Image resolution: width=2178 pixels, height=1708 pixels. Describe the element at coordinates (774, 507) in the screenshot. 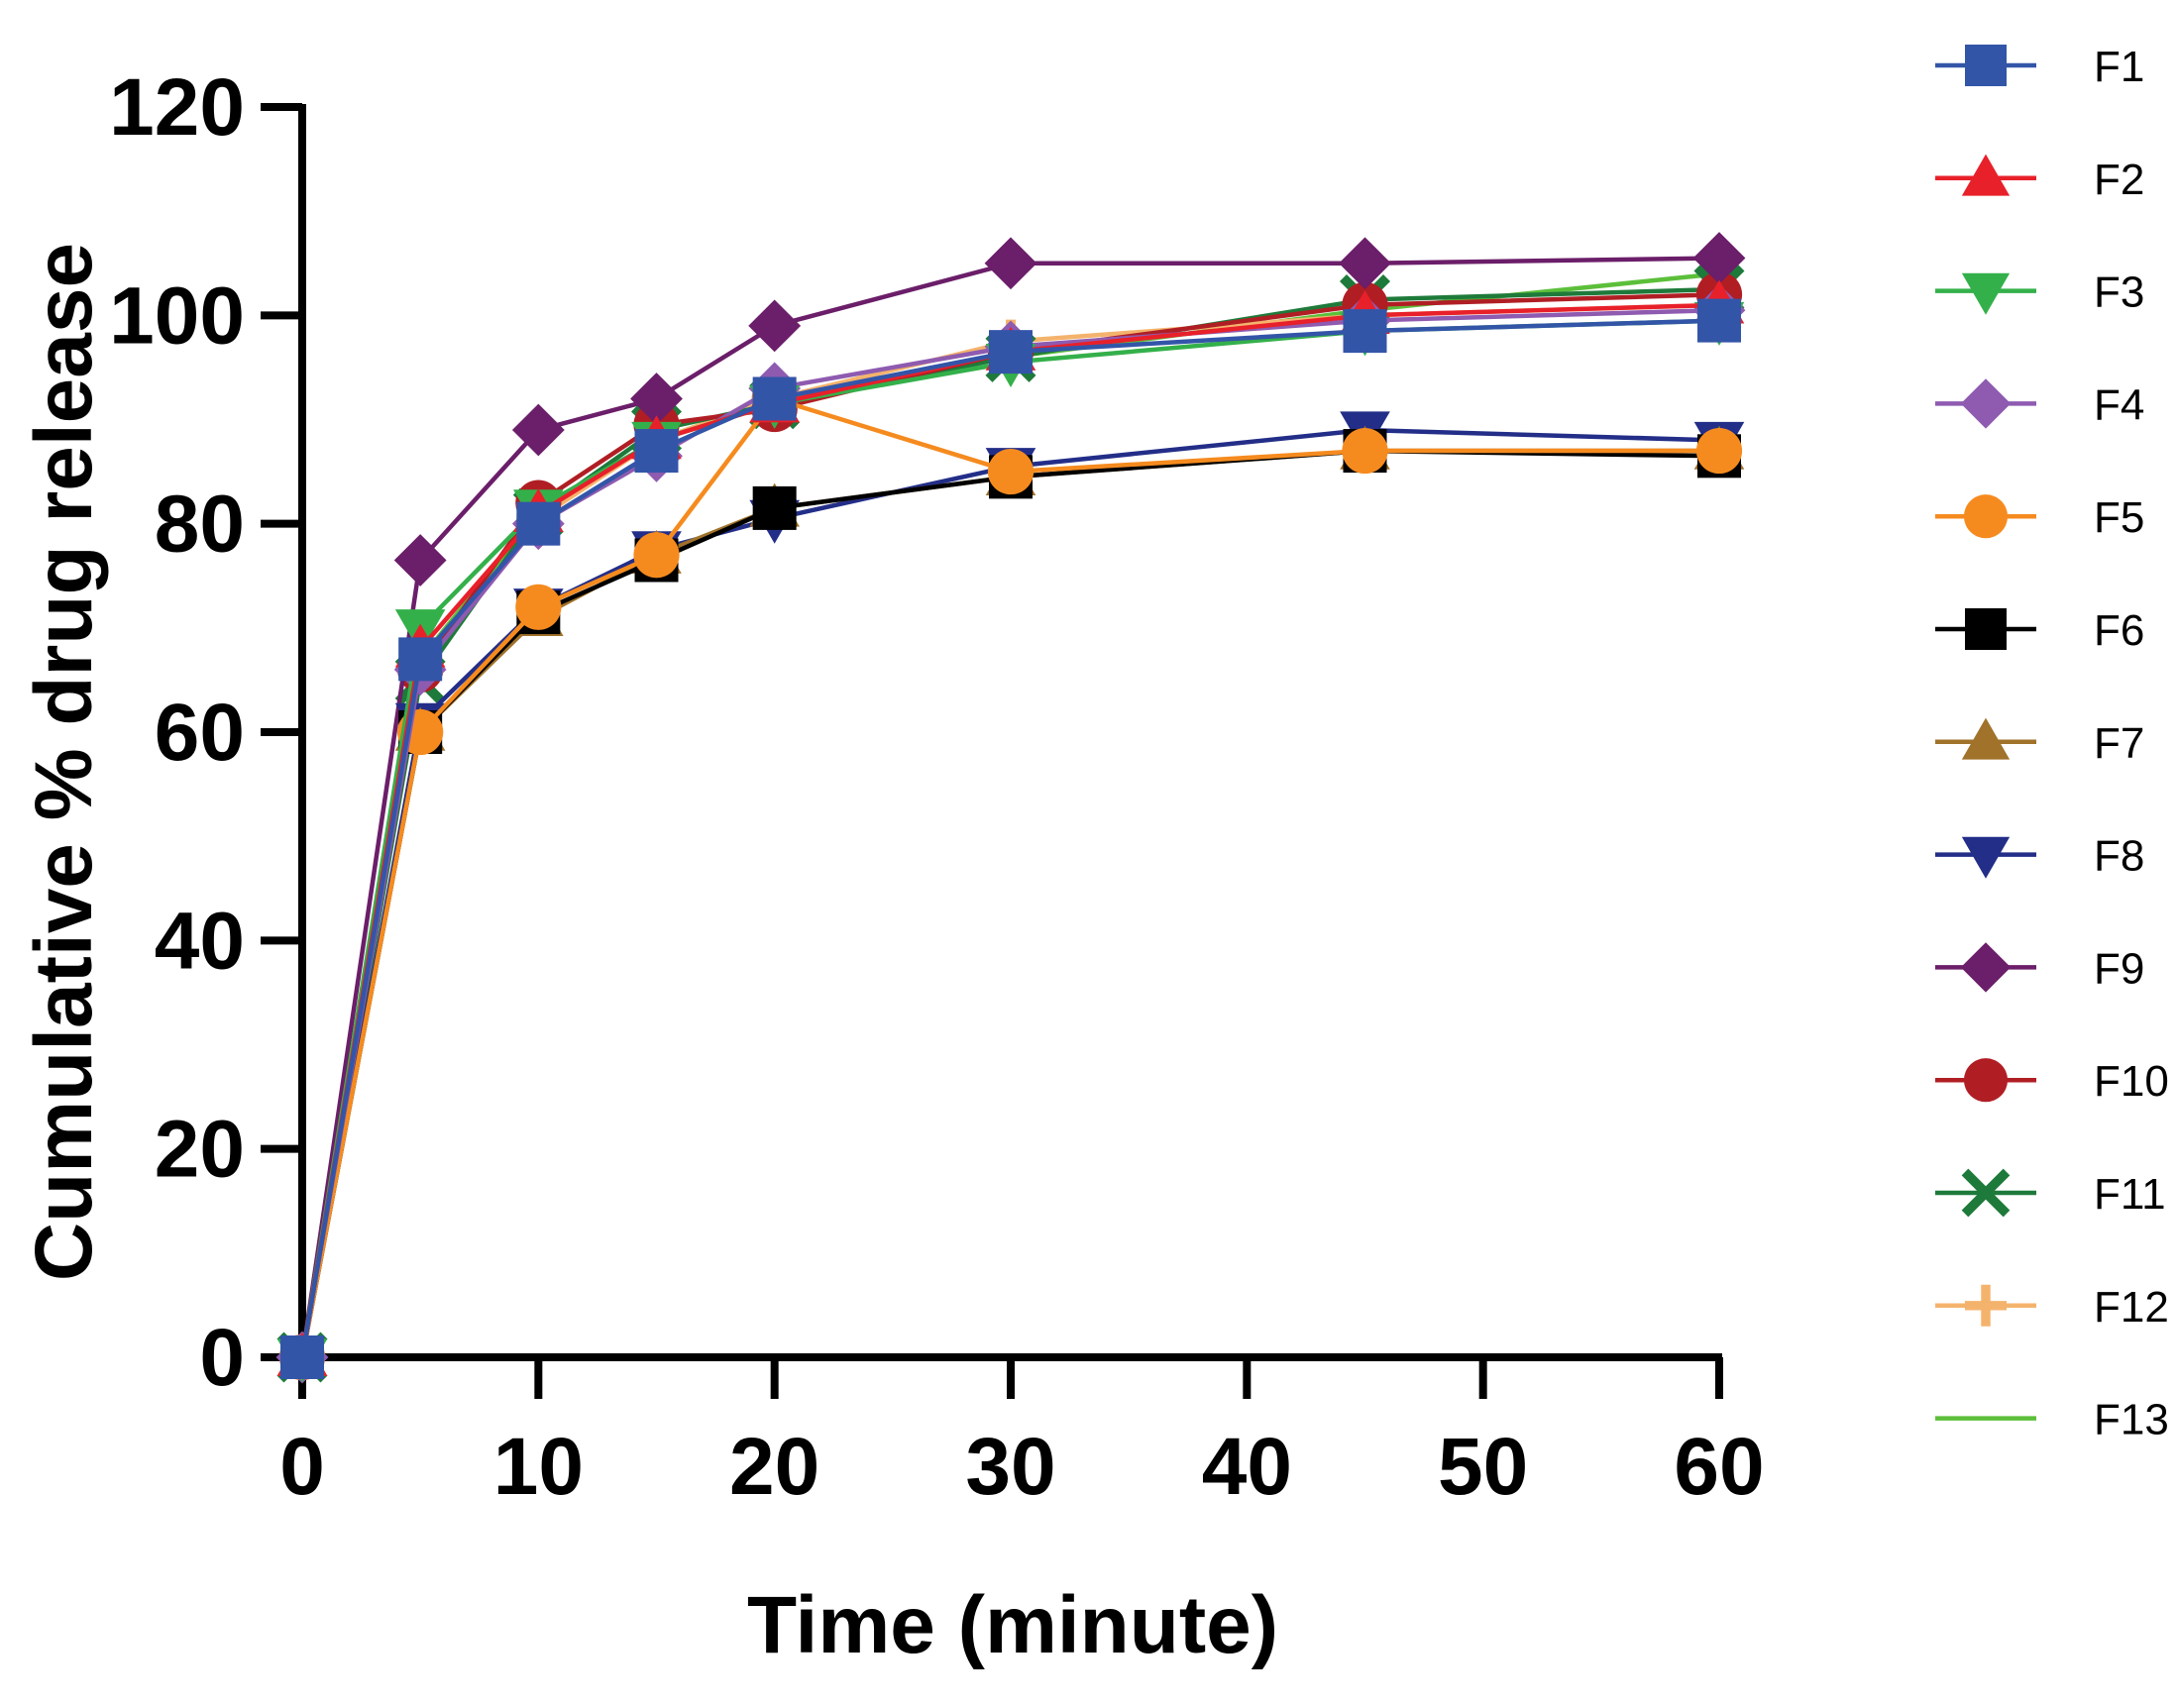

I see `data-point-f6` at that location.